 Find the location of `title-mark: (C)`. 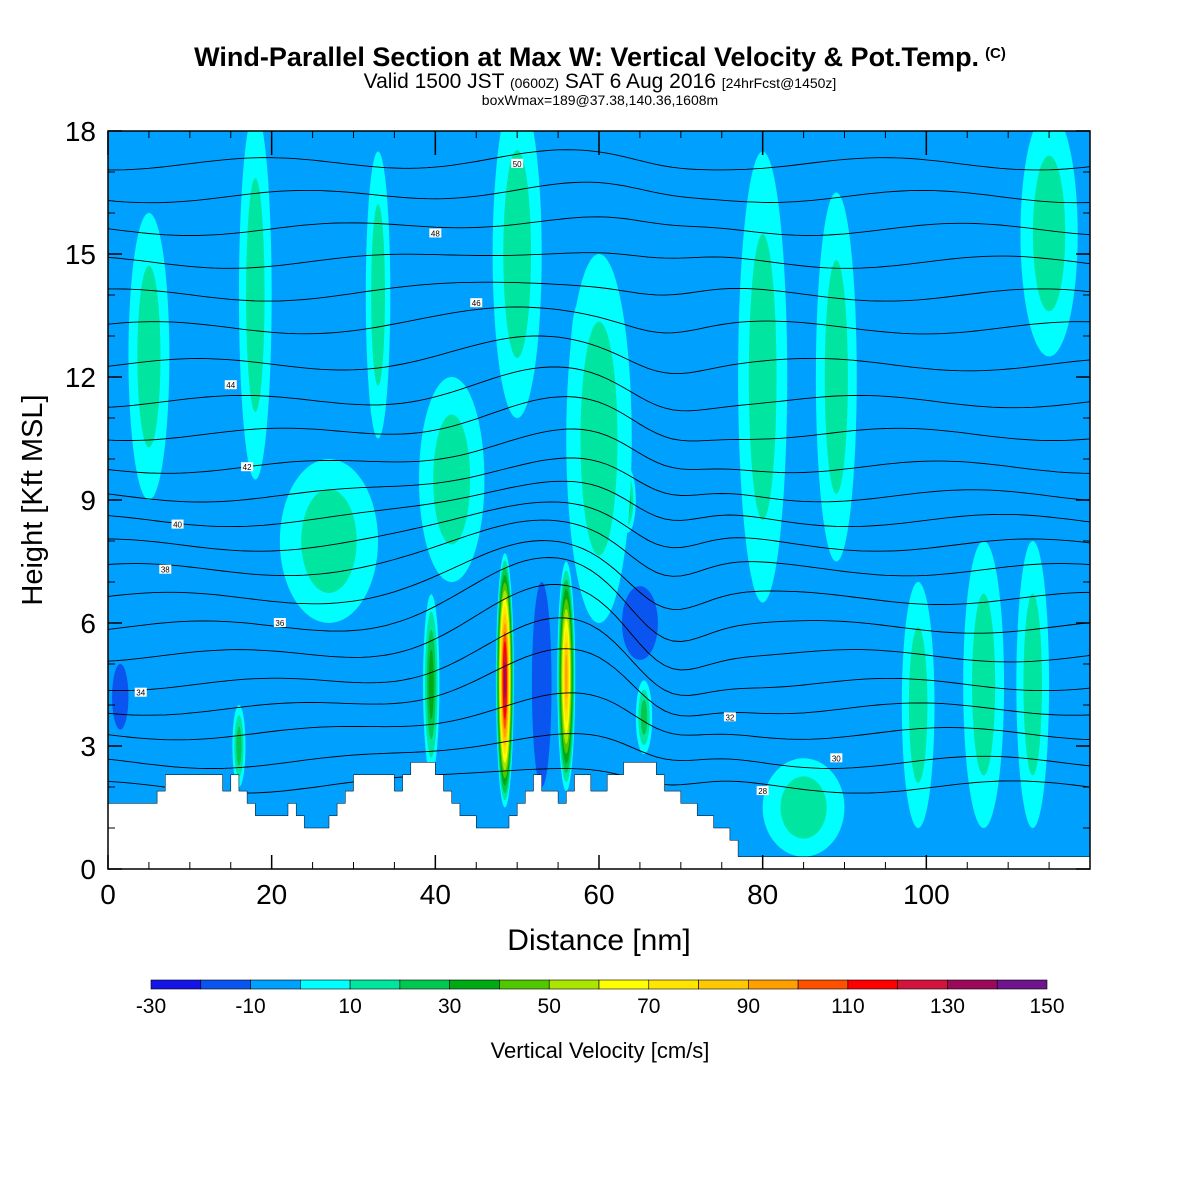

title-mark: (C) is located at coordinates (995, 53).